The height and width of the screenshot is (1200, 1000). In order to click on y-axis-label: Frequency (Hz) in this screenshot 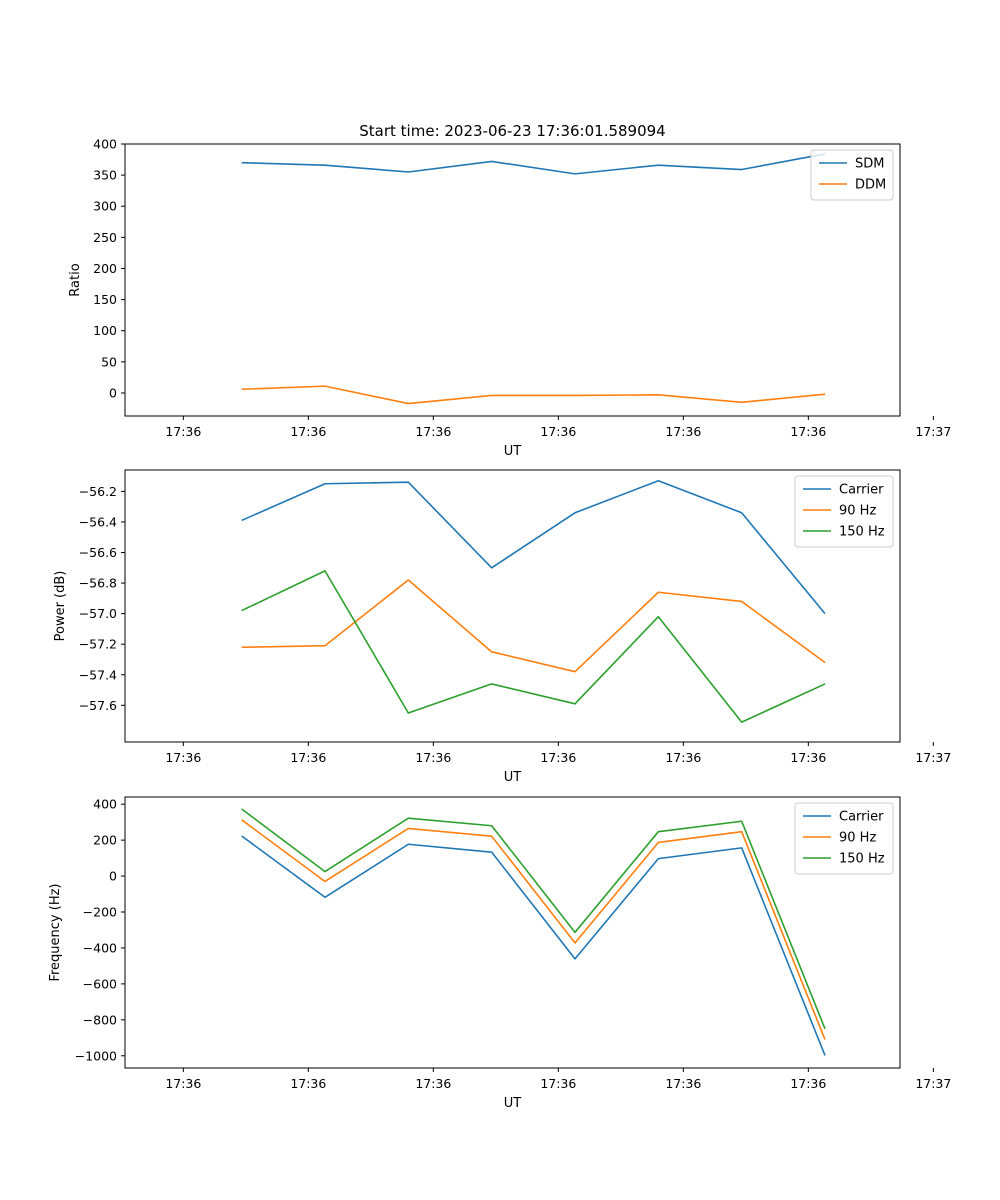, I will do `click(55, 932)`.